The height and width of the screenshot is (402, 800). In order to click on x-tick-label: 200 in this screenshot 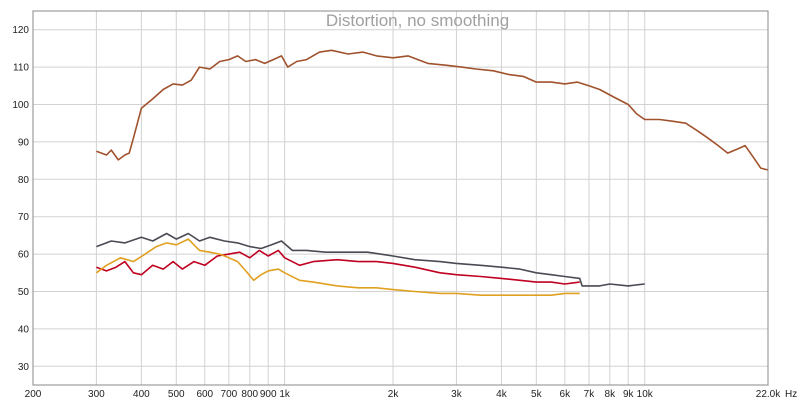, I will do `click(33, 394)`.